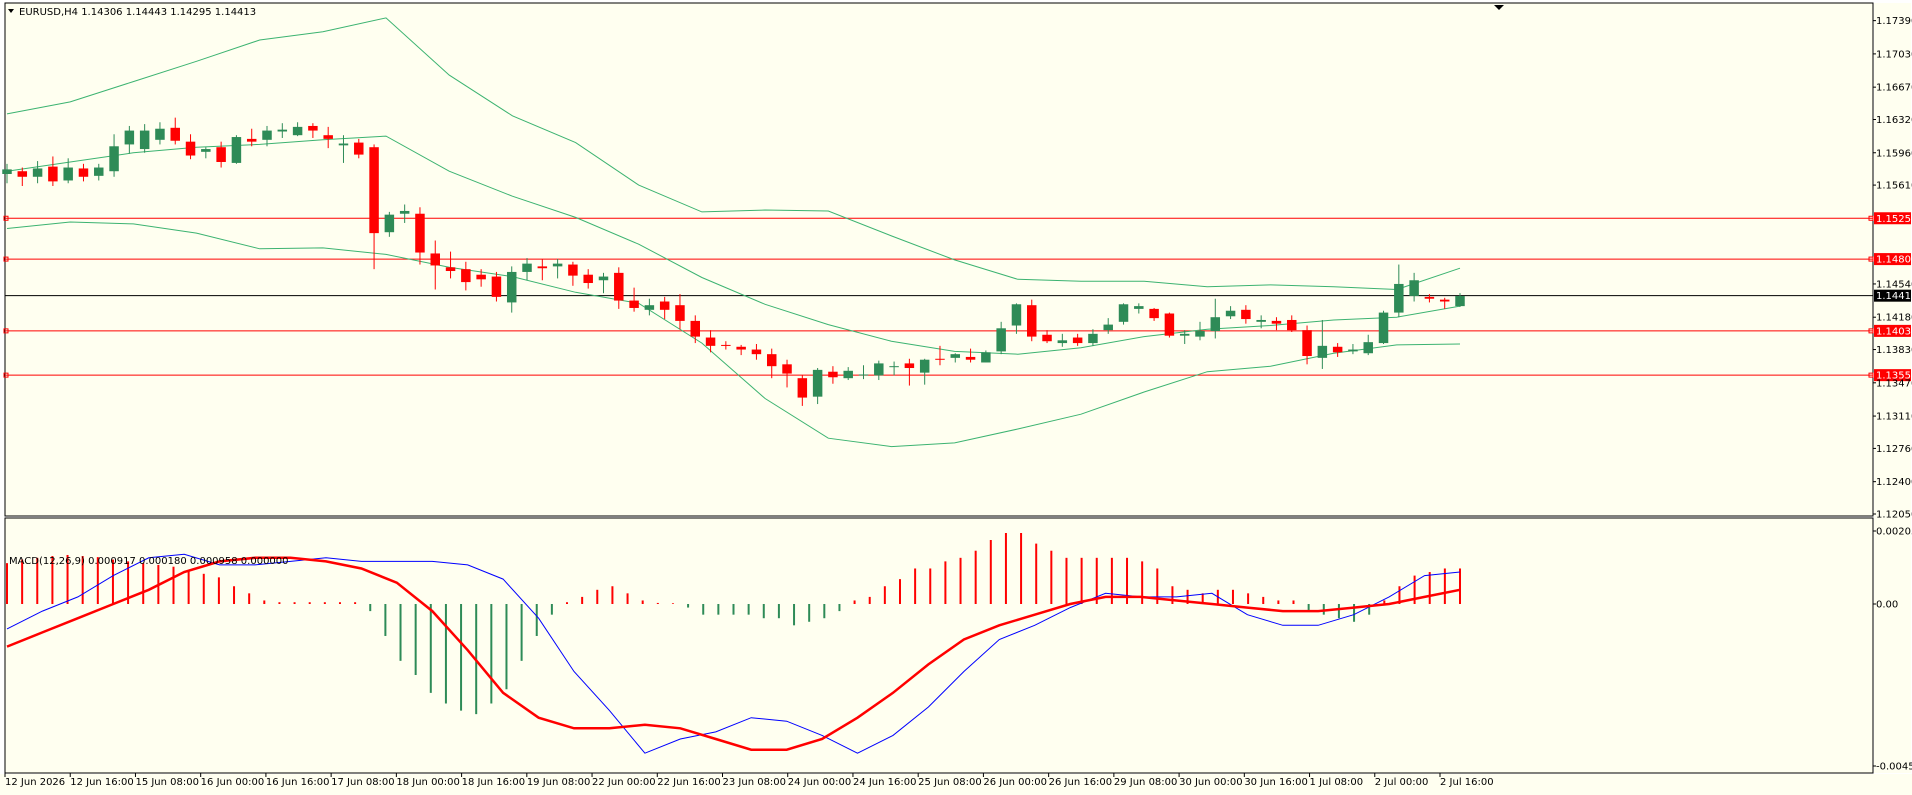  What do you see at coordinates (1499, 7) in the screenshot?
I see `shift-marker-icon` at bounding box center [1499, 7].